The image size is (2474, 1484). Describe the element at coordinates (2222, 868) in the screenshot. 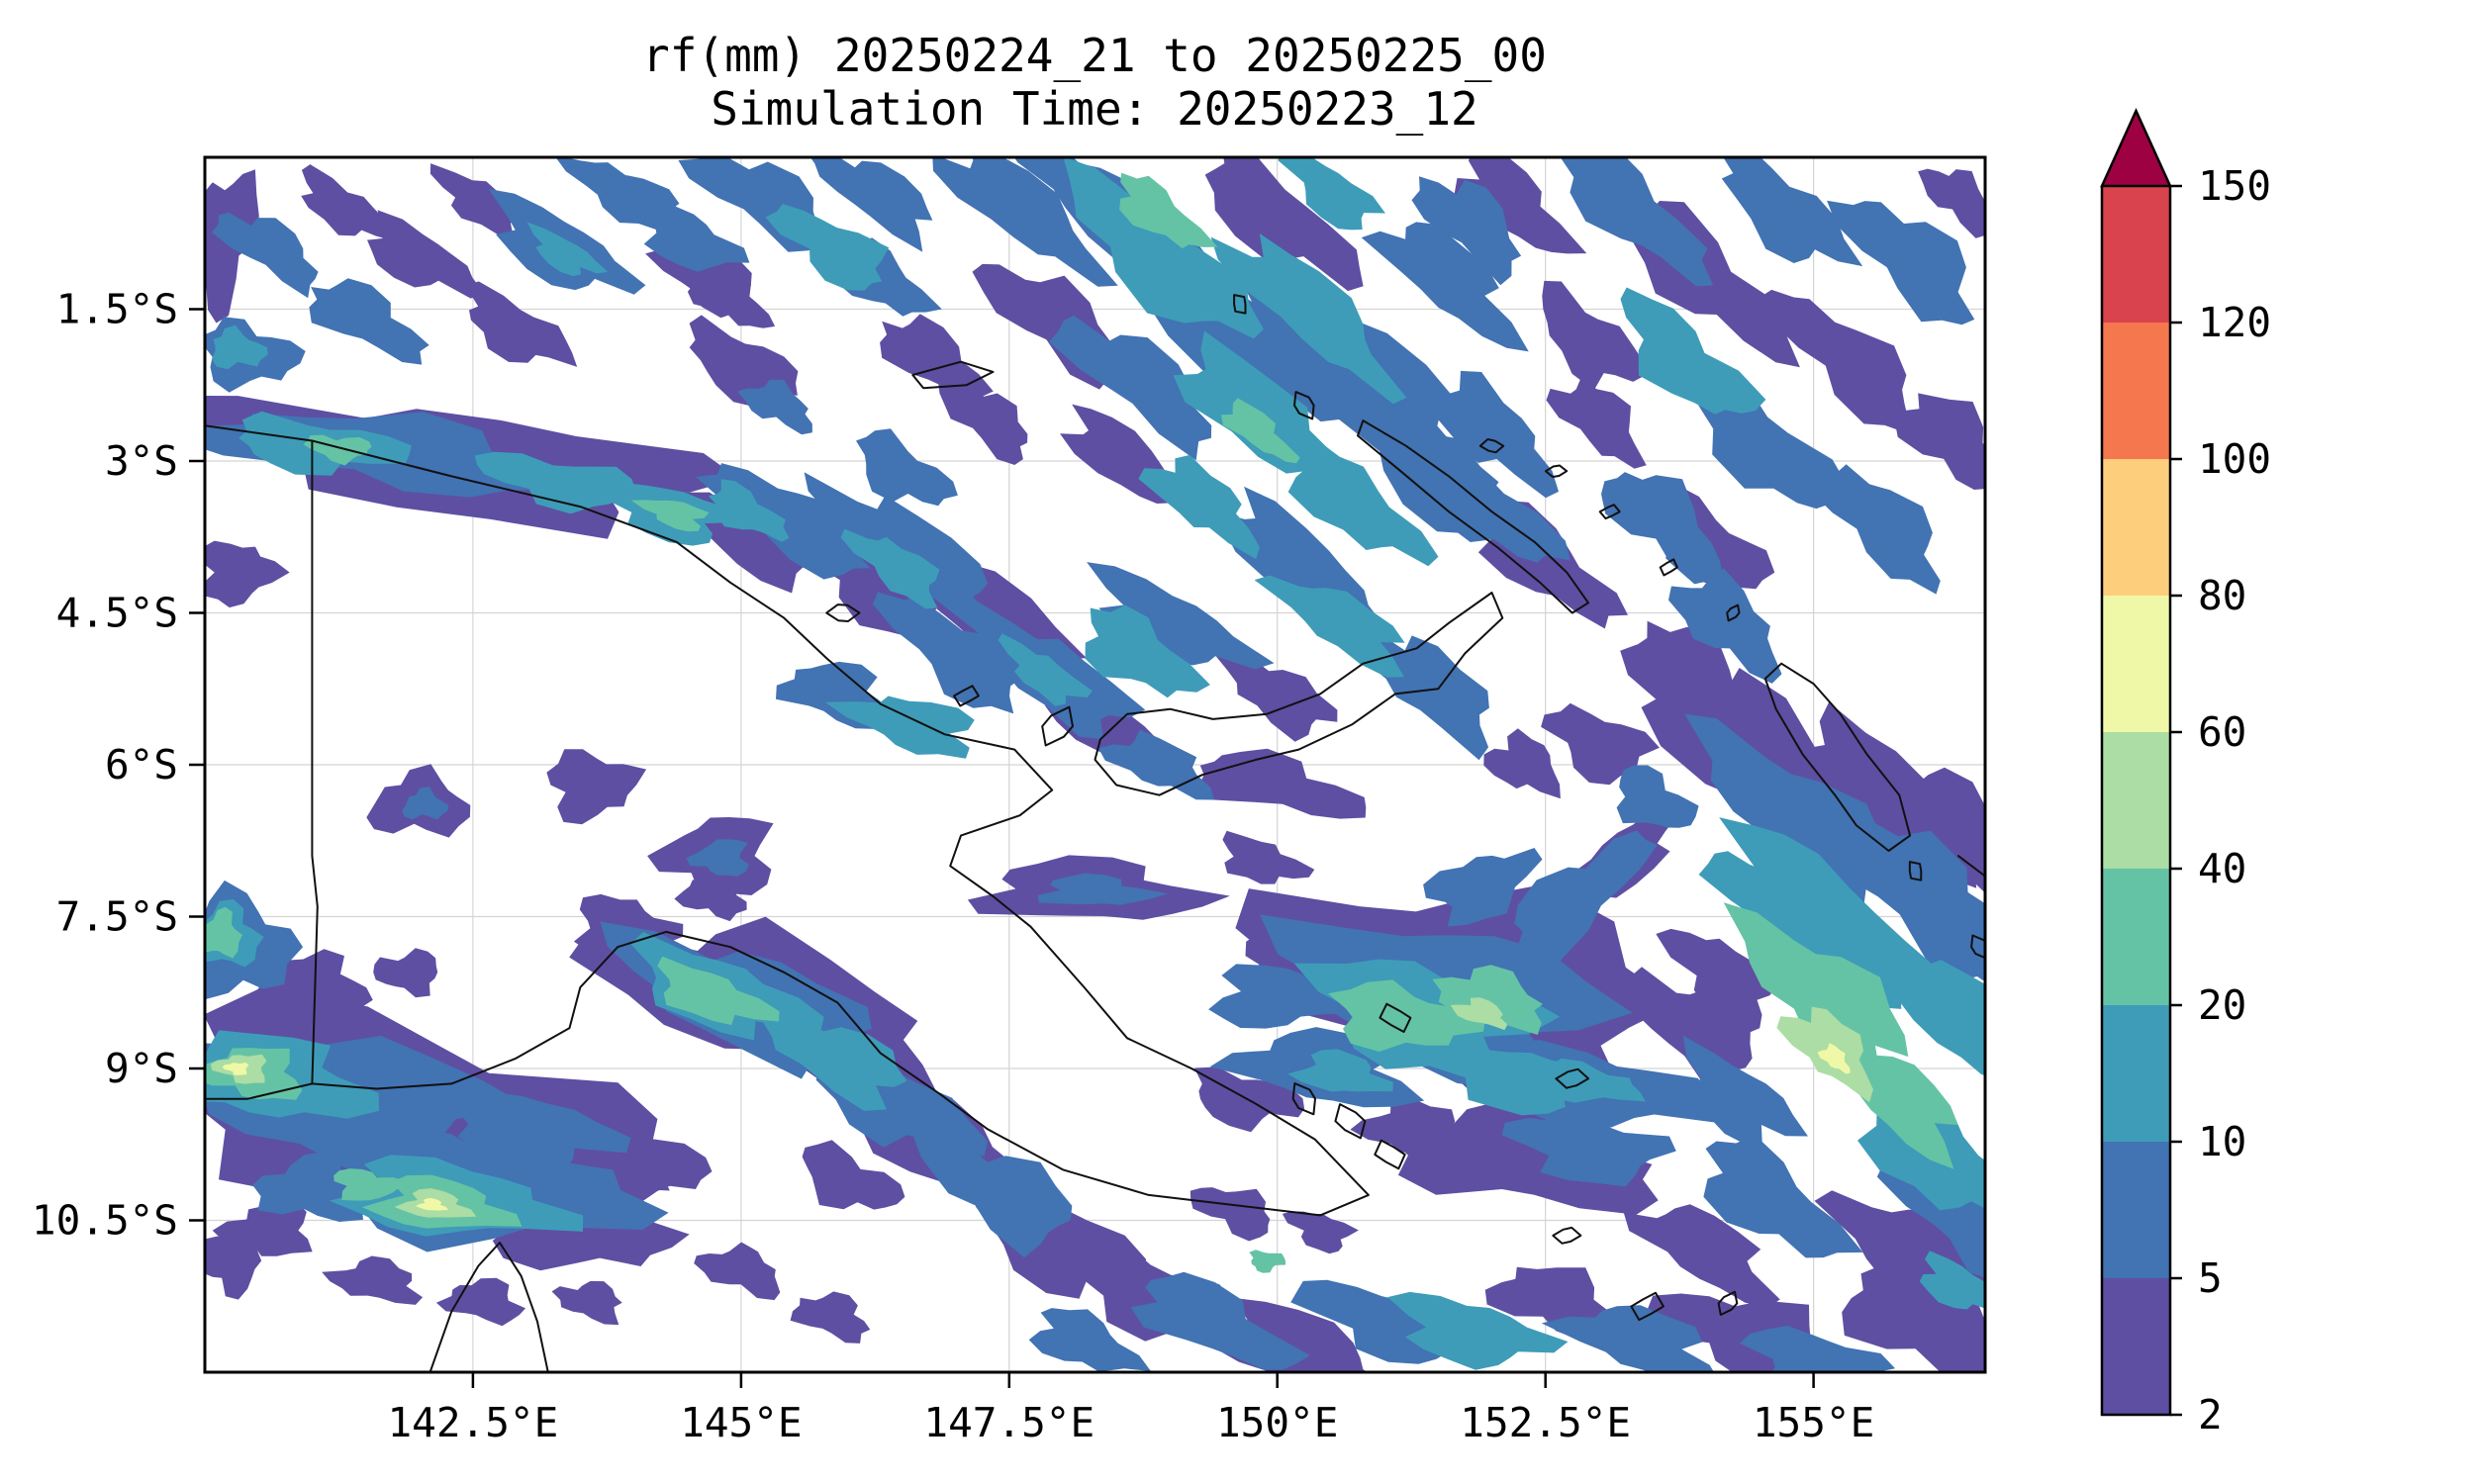

I see `colorbar-tick-label: 40` at that location.